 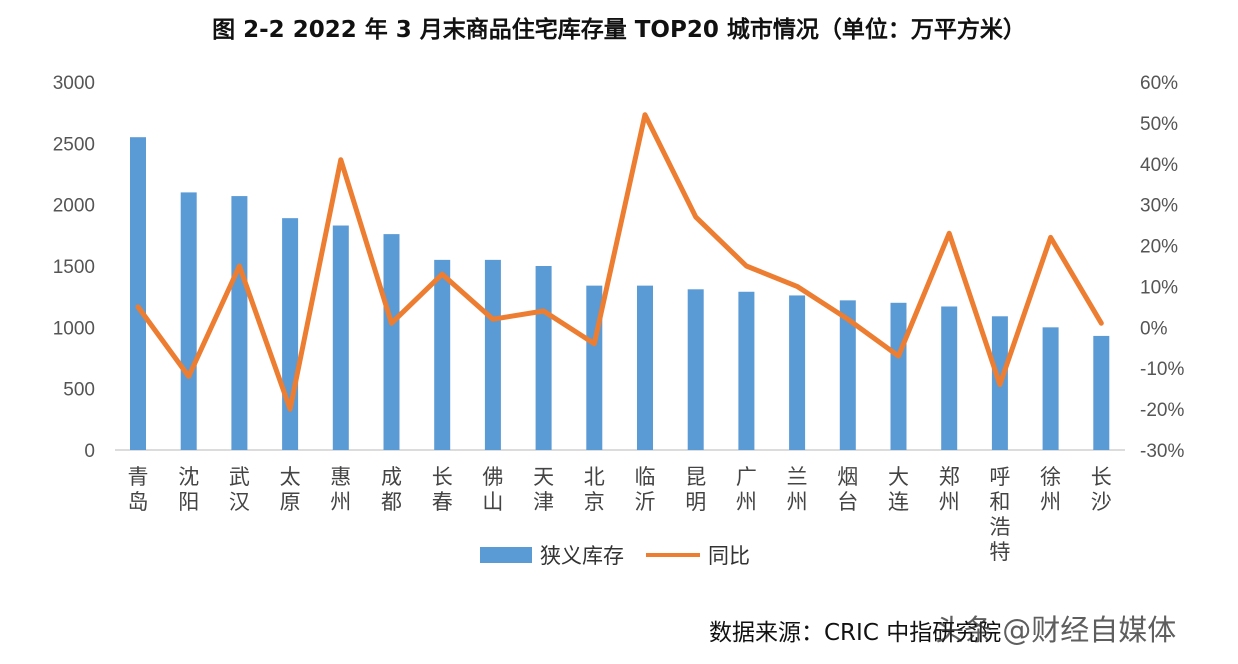 What do you see at coordinates (340, 489) in the screenshot?
I see `category-label: 惠州` at bounding box center [340, 489].